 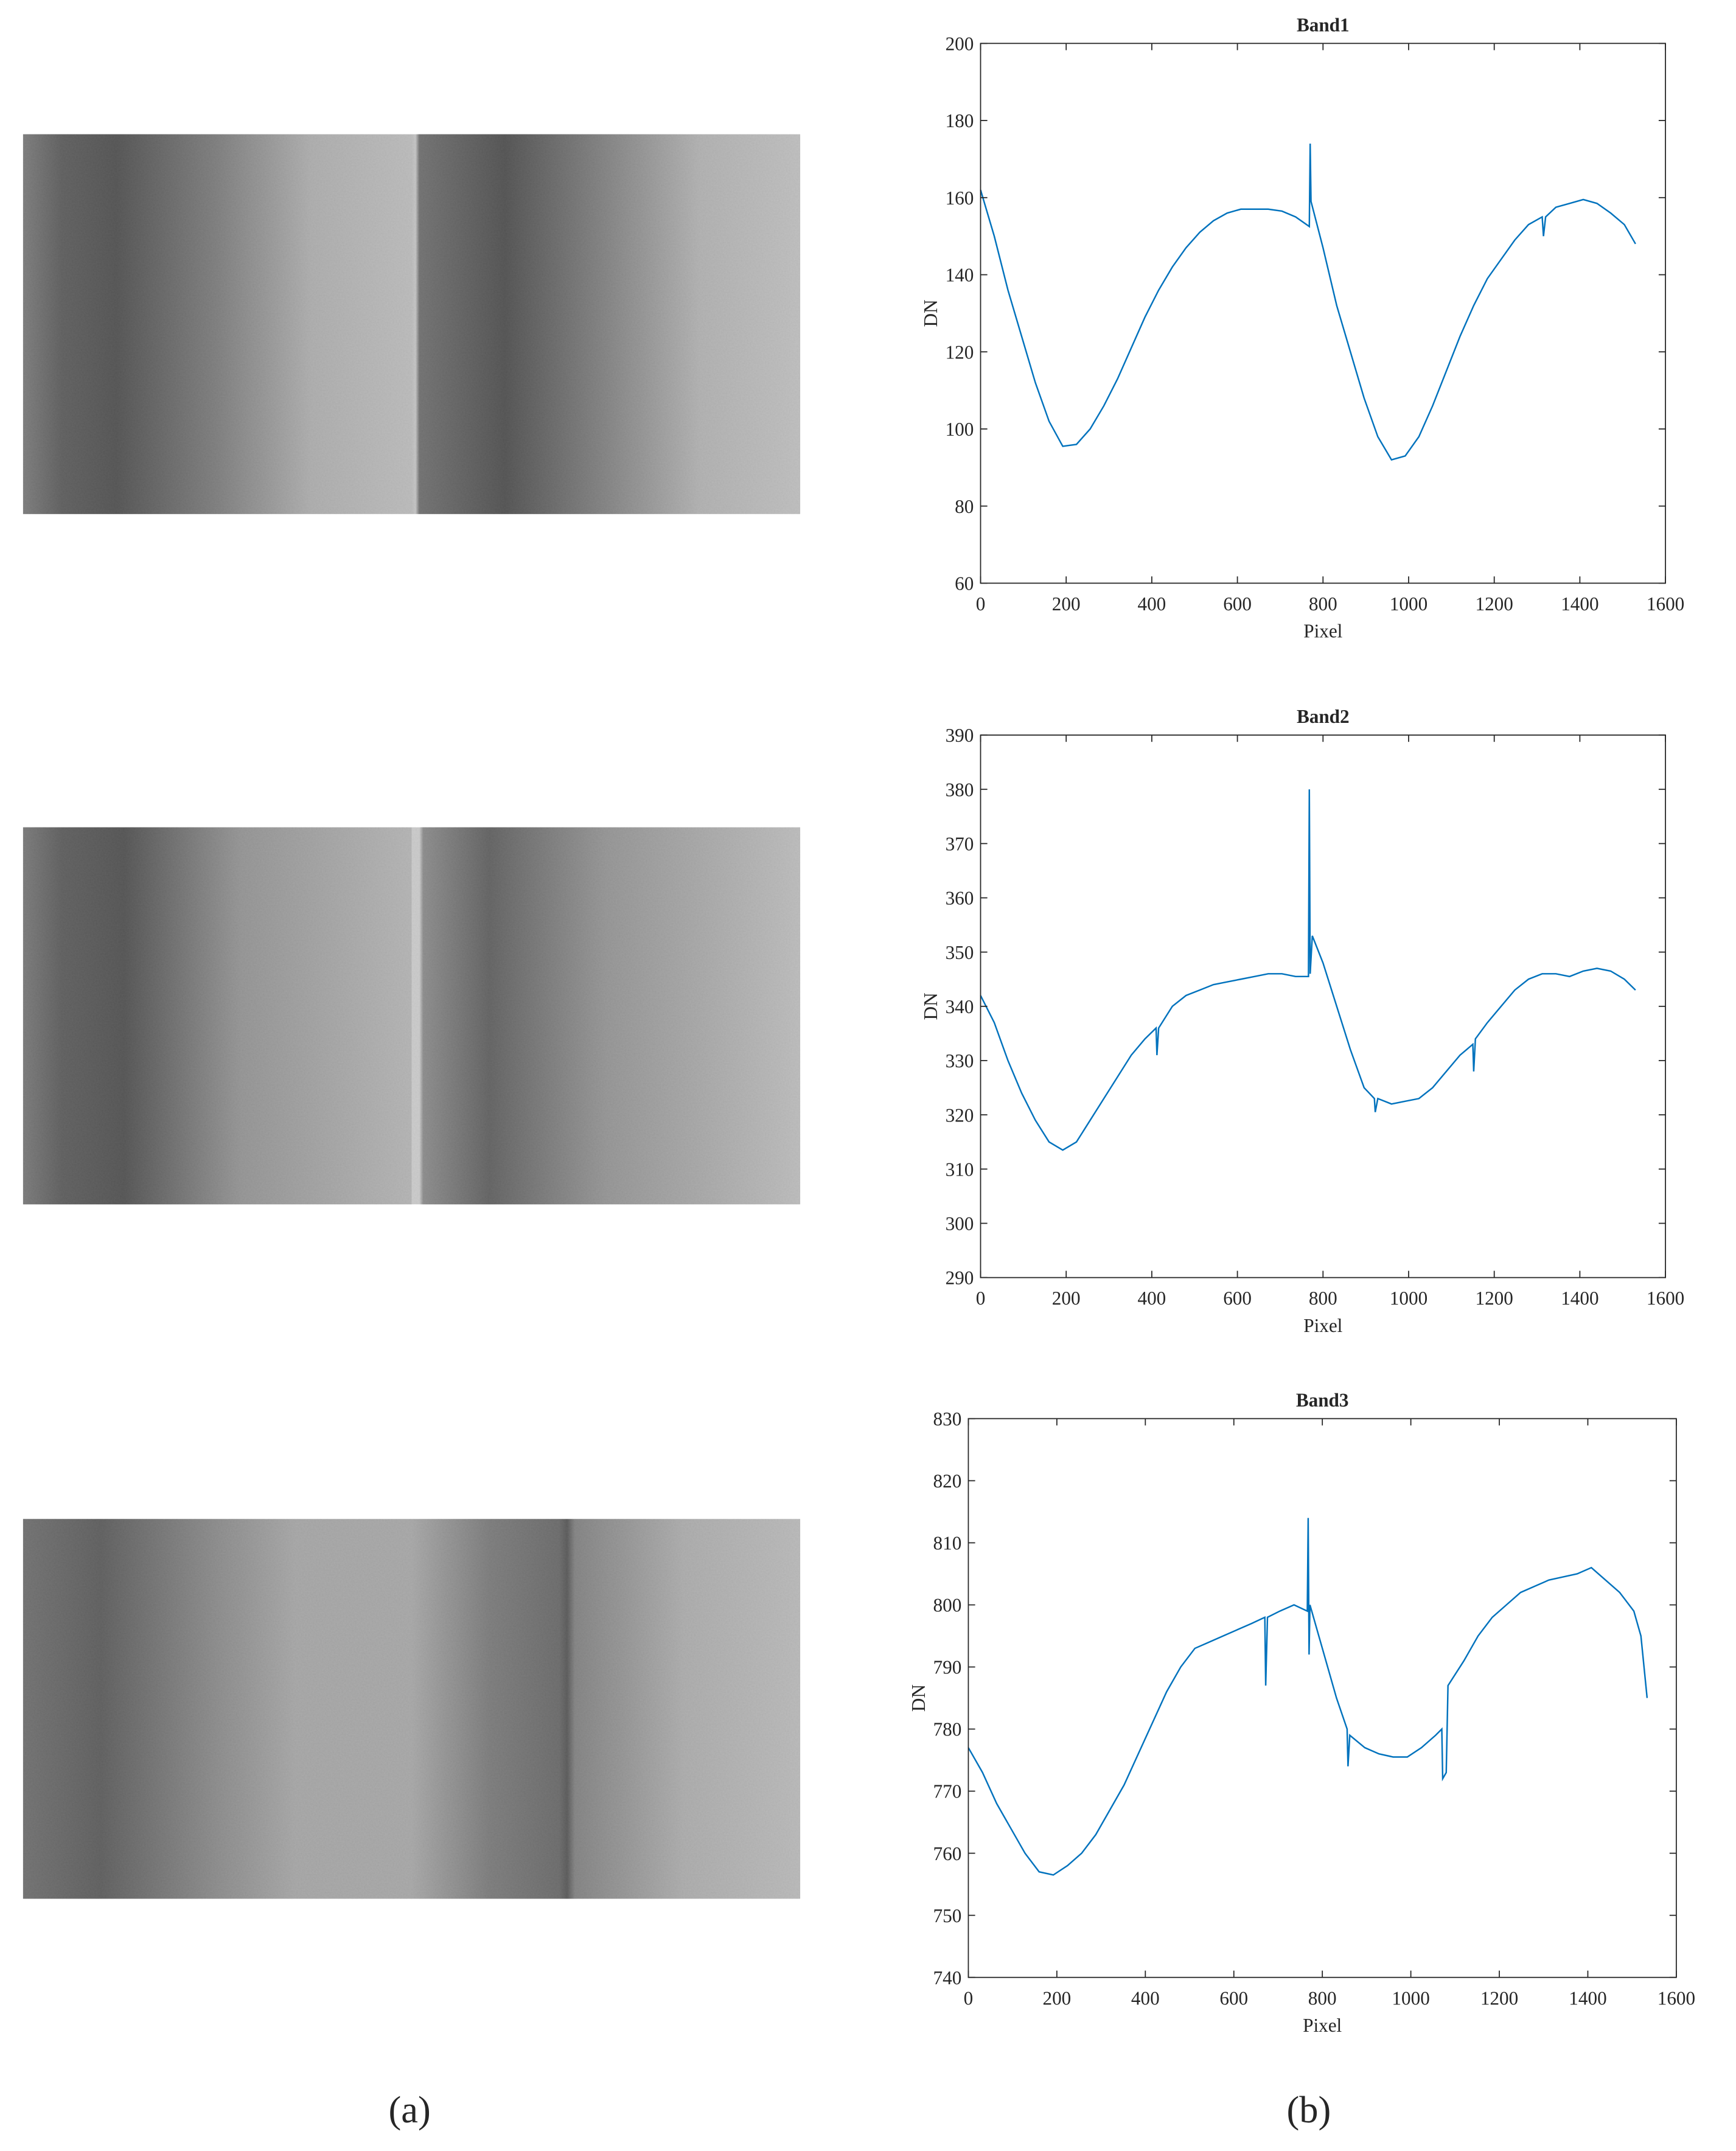 What do you see at coordinates (410, 2110) in the screenshot?
I see `caption: (a)` at bounding box center [410, 2110].